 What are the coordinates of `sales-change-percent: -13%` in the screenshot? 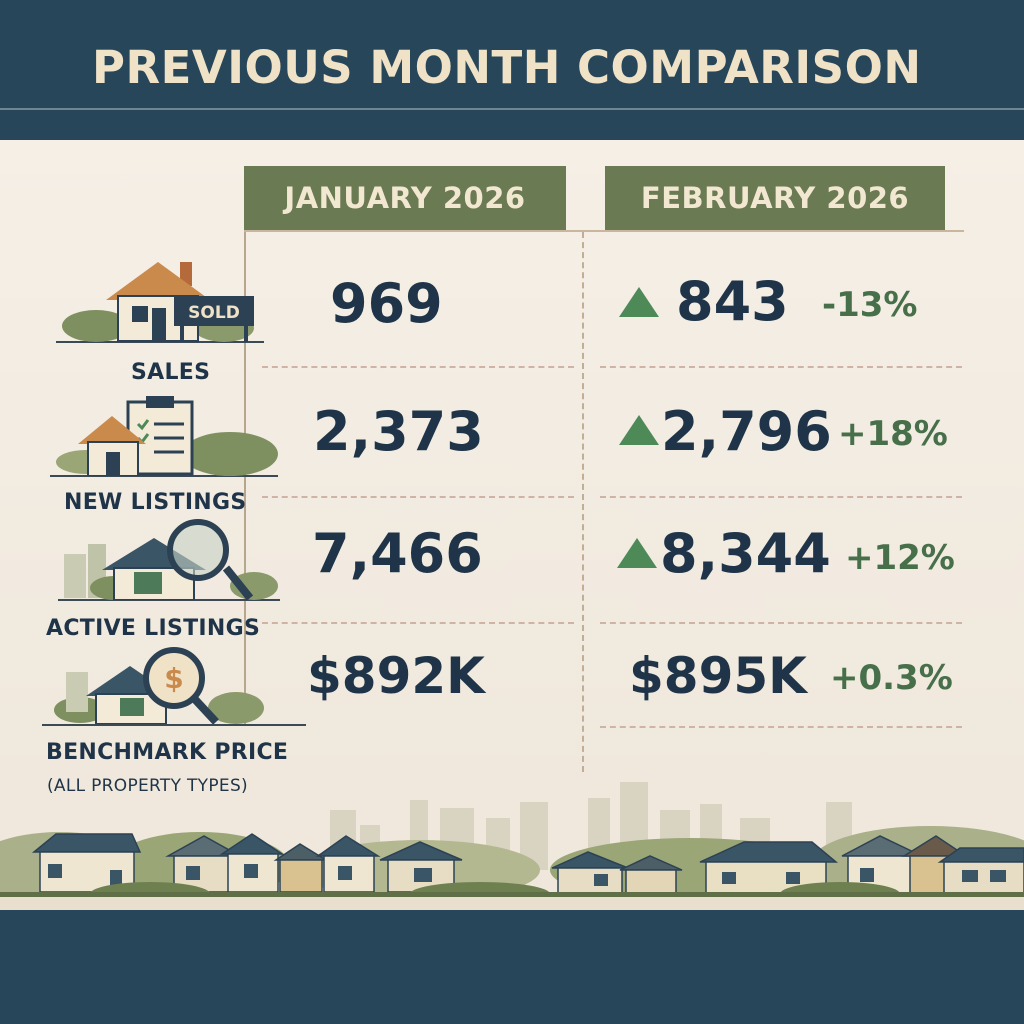 It's located at (870, 305).